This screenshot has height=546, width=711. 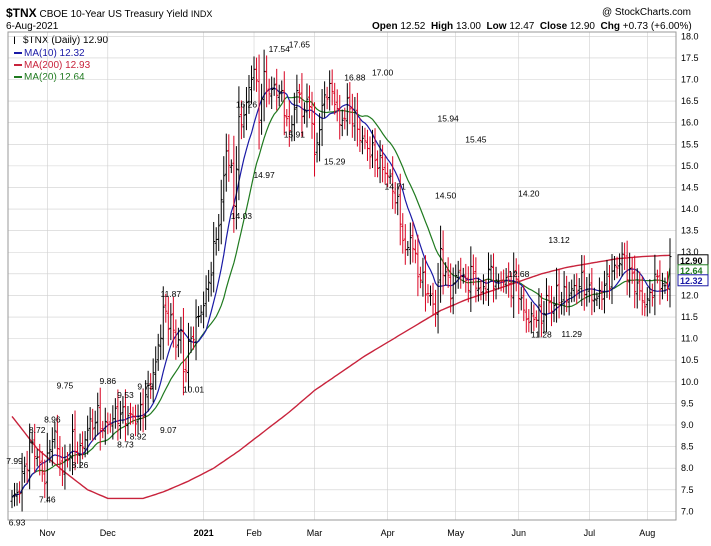 What do you see at coordinates (315, 533) in the screenshot?
I see `x-tick-label: Mar` at bounding box center [315, 533].